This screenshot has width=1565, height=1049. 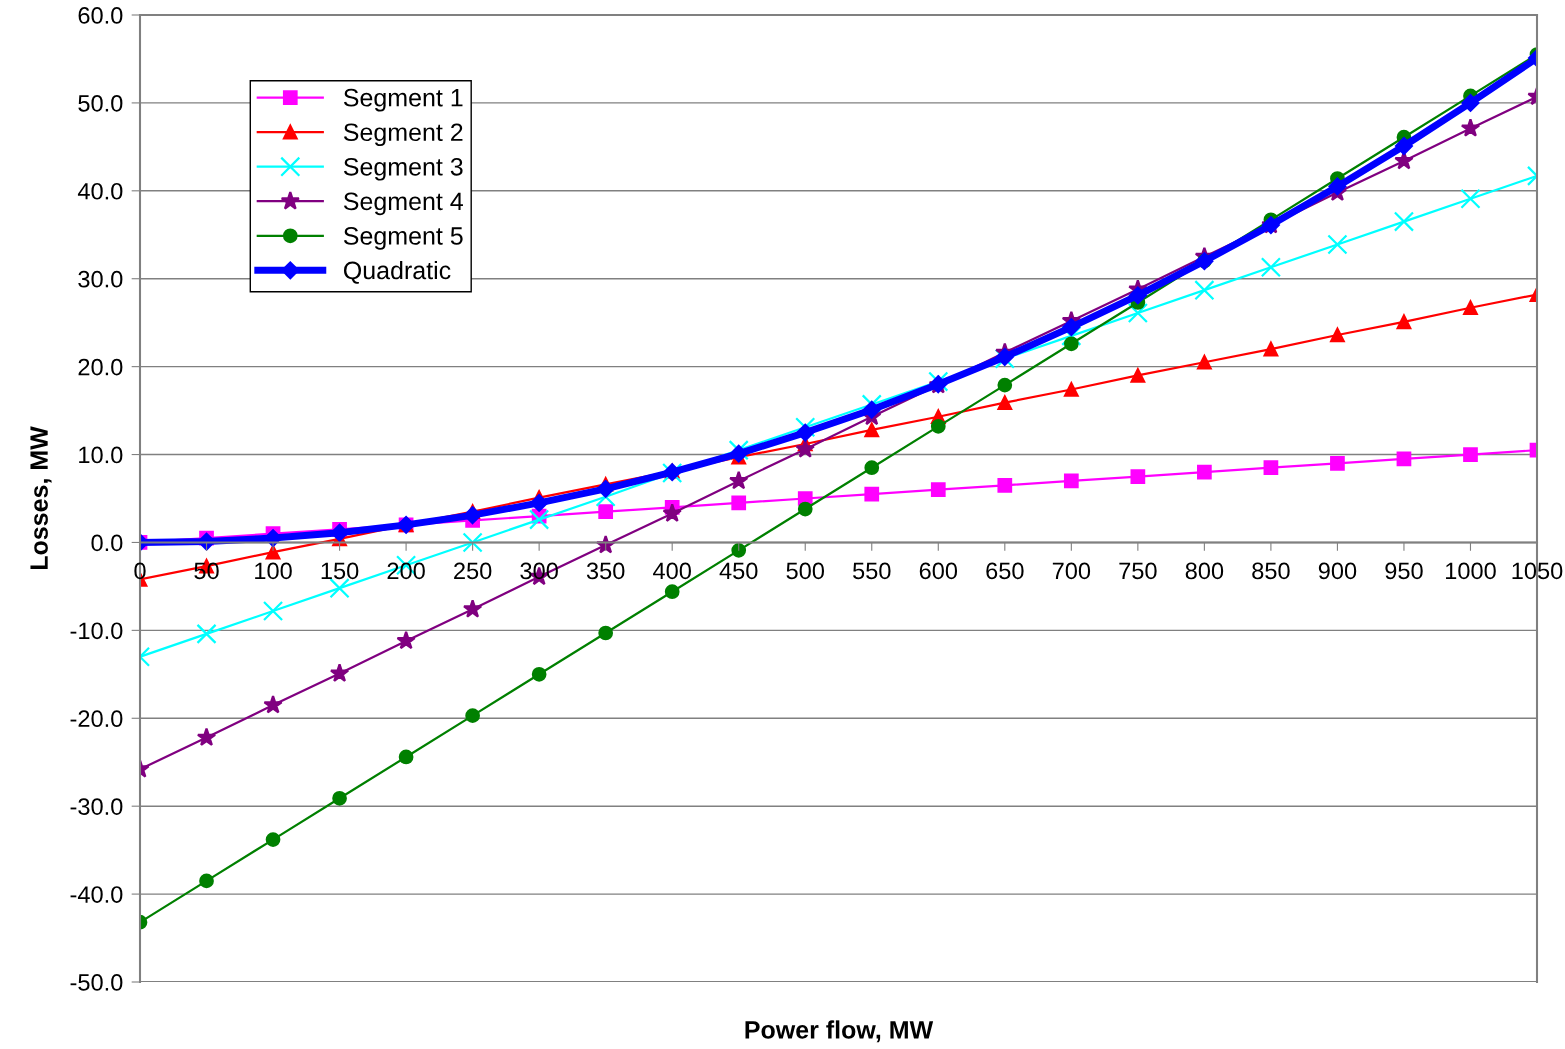 I want to click on x-tick-label: 1000, so click(x=1471, y=571).